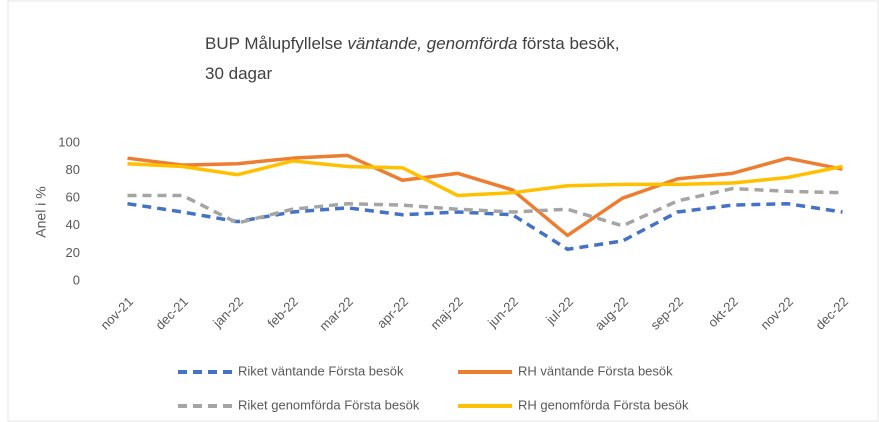  I want to click on legend-label: RH genomförda Första besök, so click(603, 404).